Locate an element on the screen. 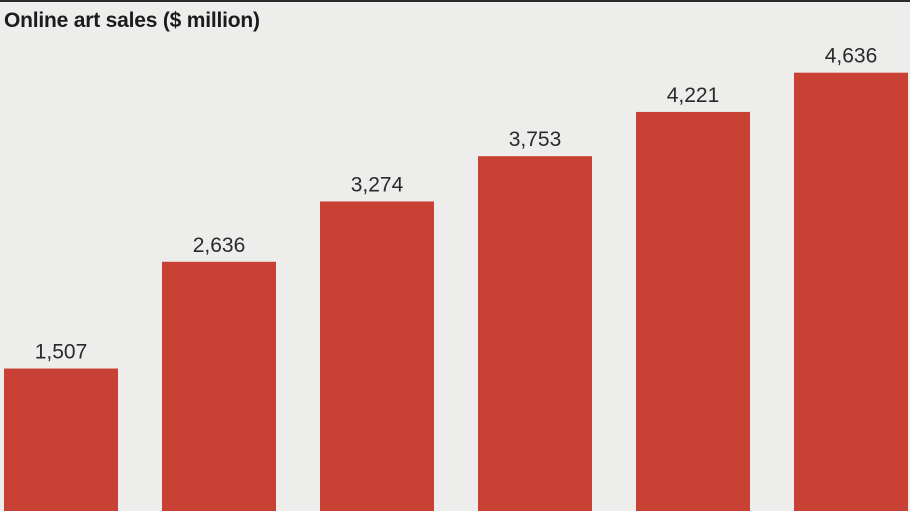 Image resolution: width=910 pixels, height=511 pixels. chart-title: Online art sales ($ million) is located at coordinates (132, 20).